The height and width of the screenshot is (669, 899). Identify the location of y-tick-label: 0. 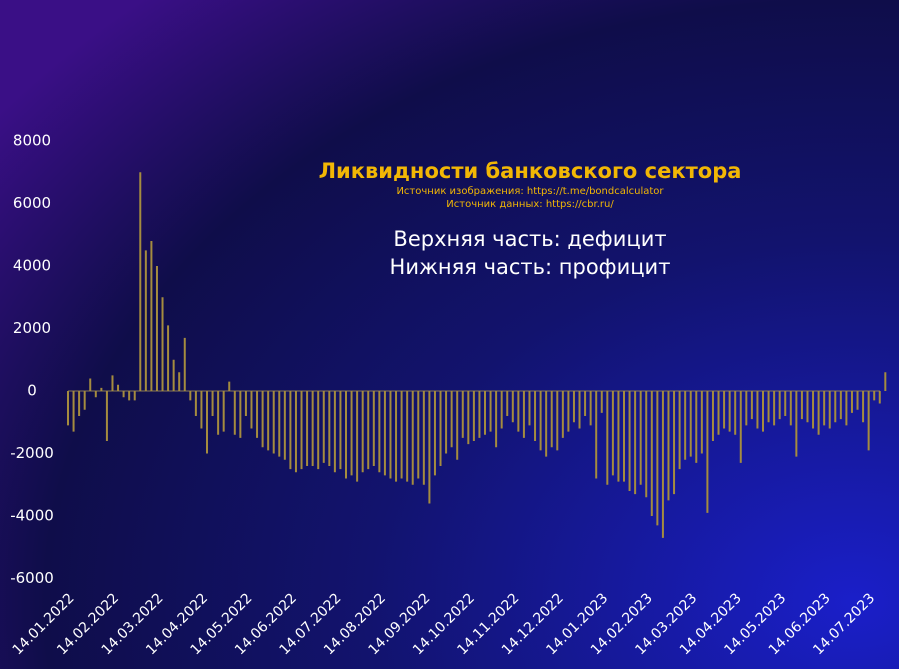
(32, 391).